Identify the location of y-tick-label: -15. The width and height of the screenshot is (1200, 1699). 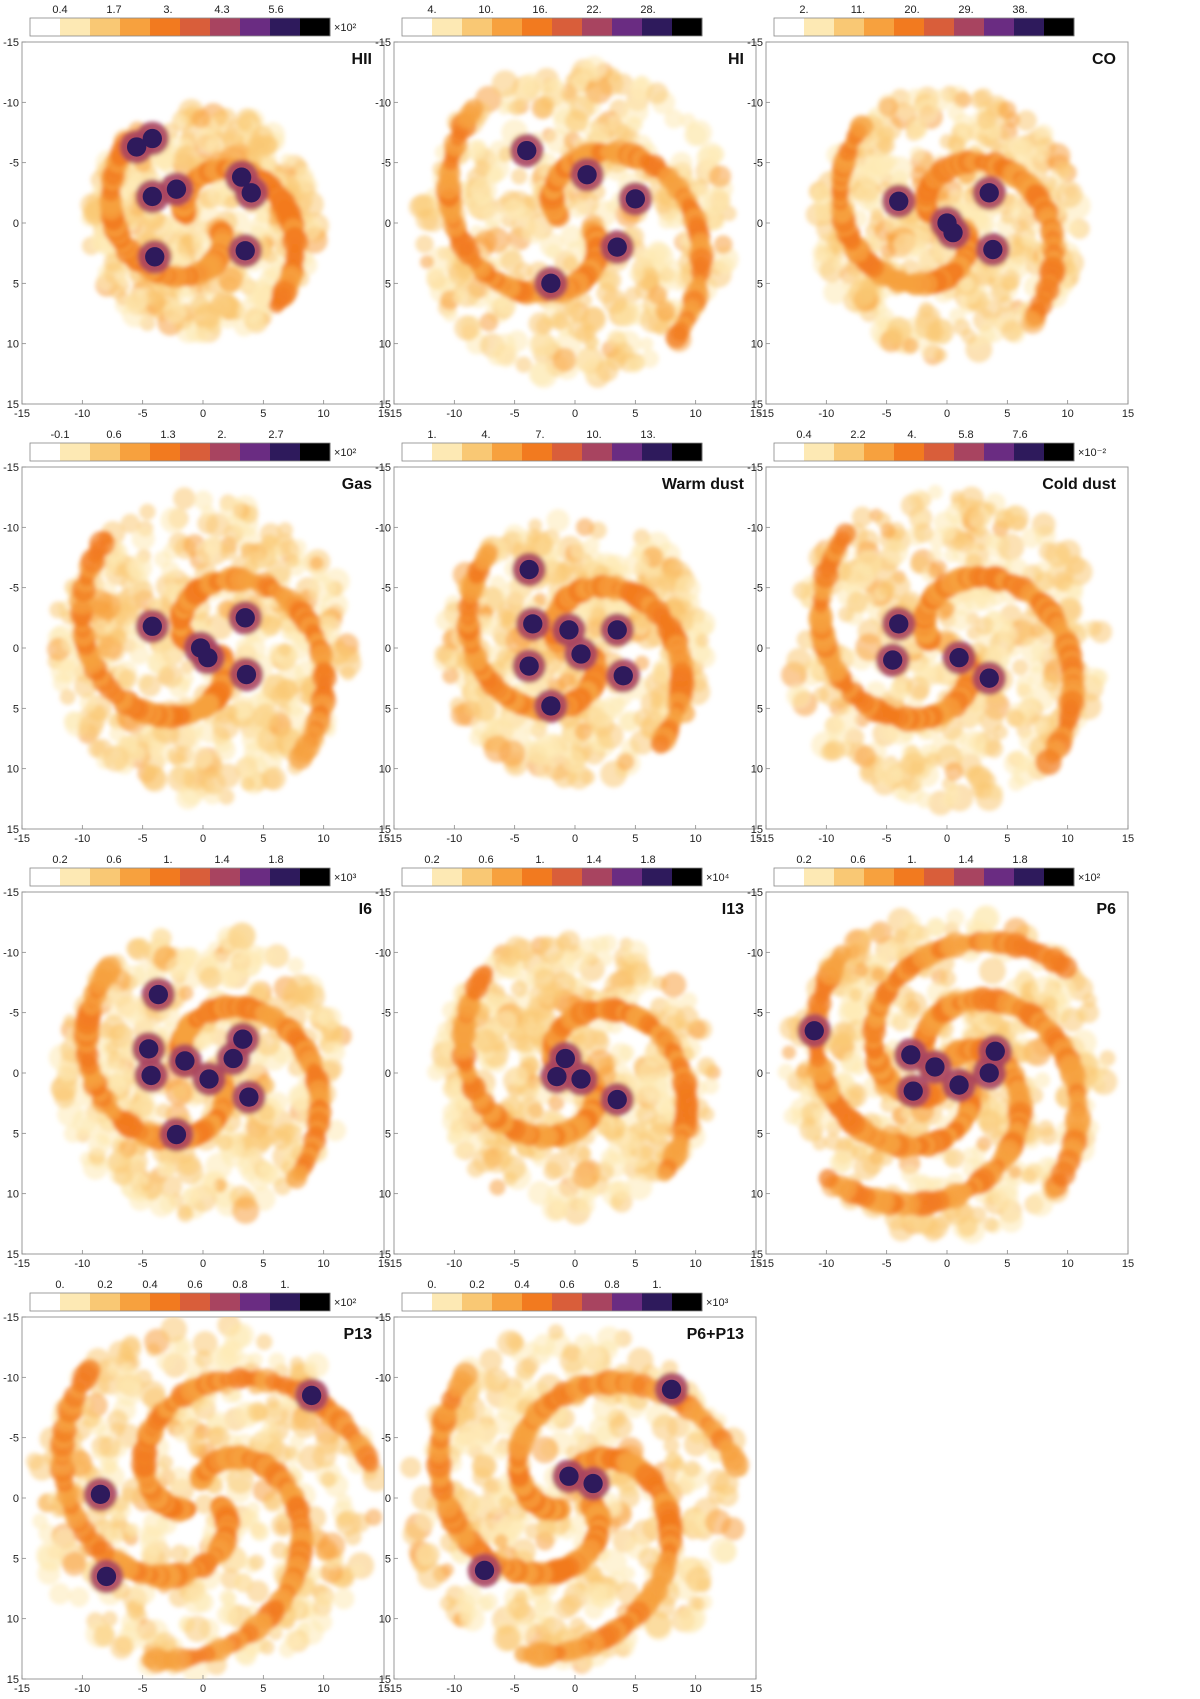
(755, 468).